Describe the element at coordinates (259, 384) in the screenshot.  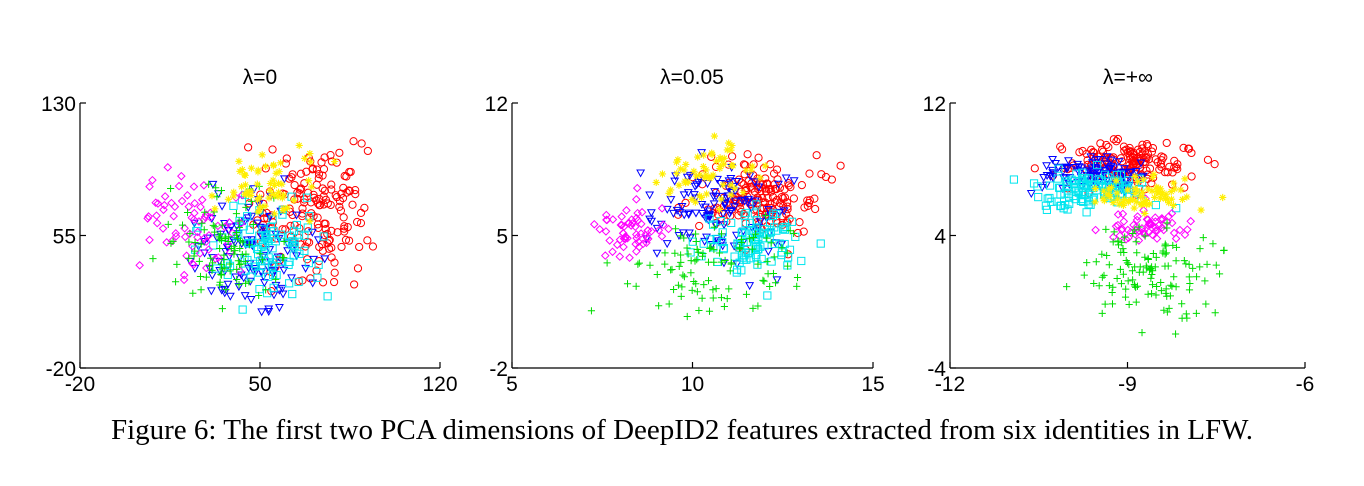
I see `x-tick-label: 50` at that location.